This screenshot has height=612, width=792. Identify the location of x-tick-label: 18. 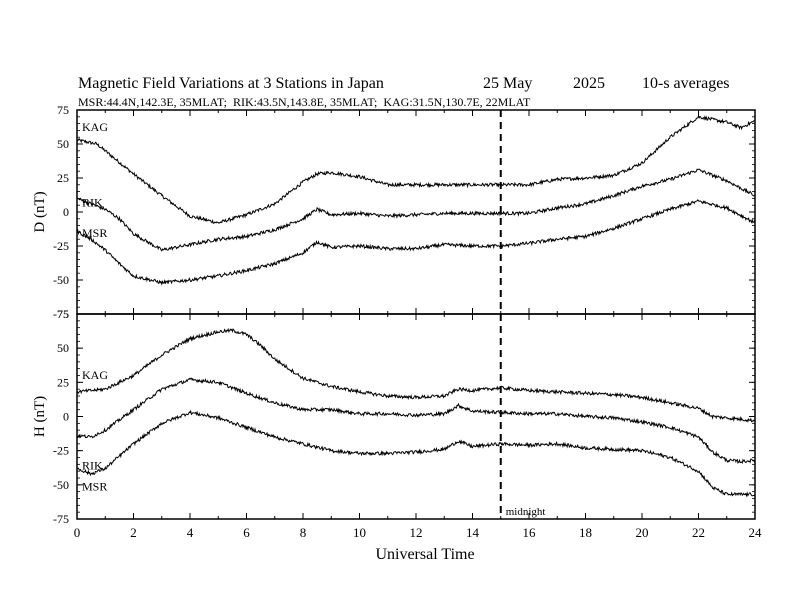
(585, 532).